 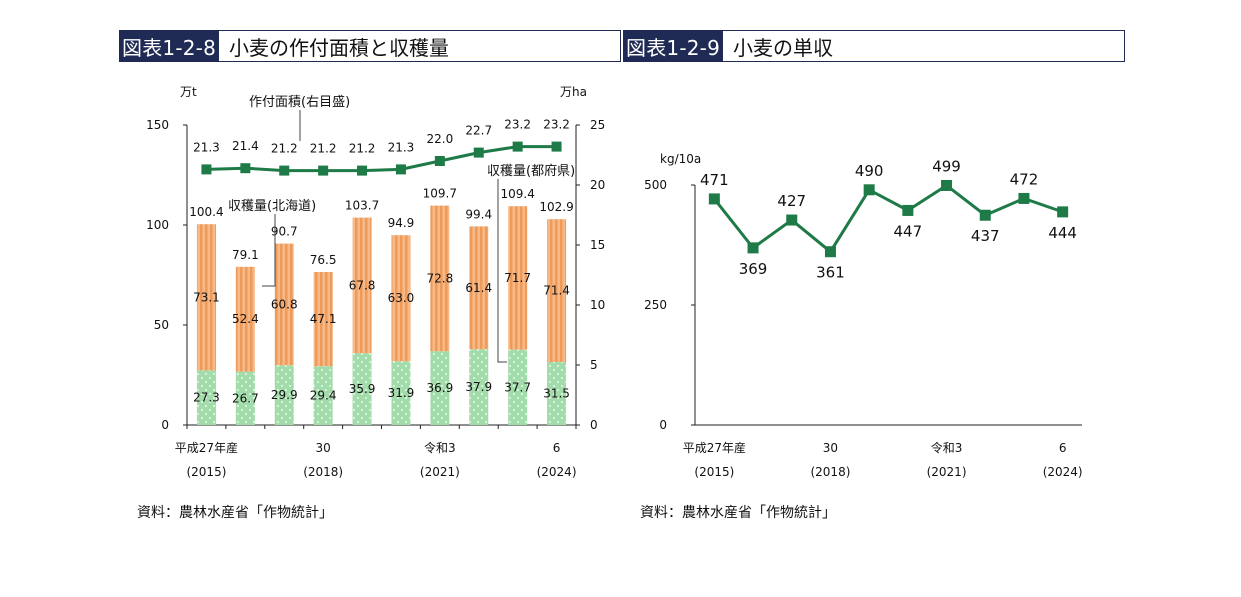 I want to click on bar-prefectures-label: 72.8, so click(x=439, y=278).